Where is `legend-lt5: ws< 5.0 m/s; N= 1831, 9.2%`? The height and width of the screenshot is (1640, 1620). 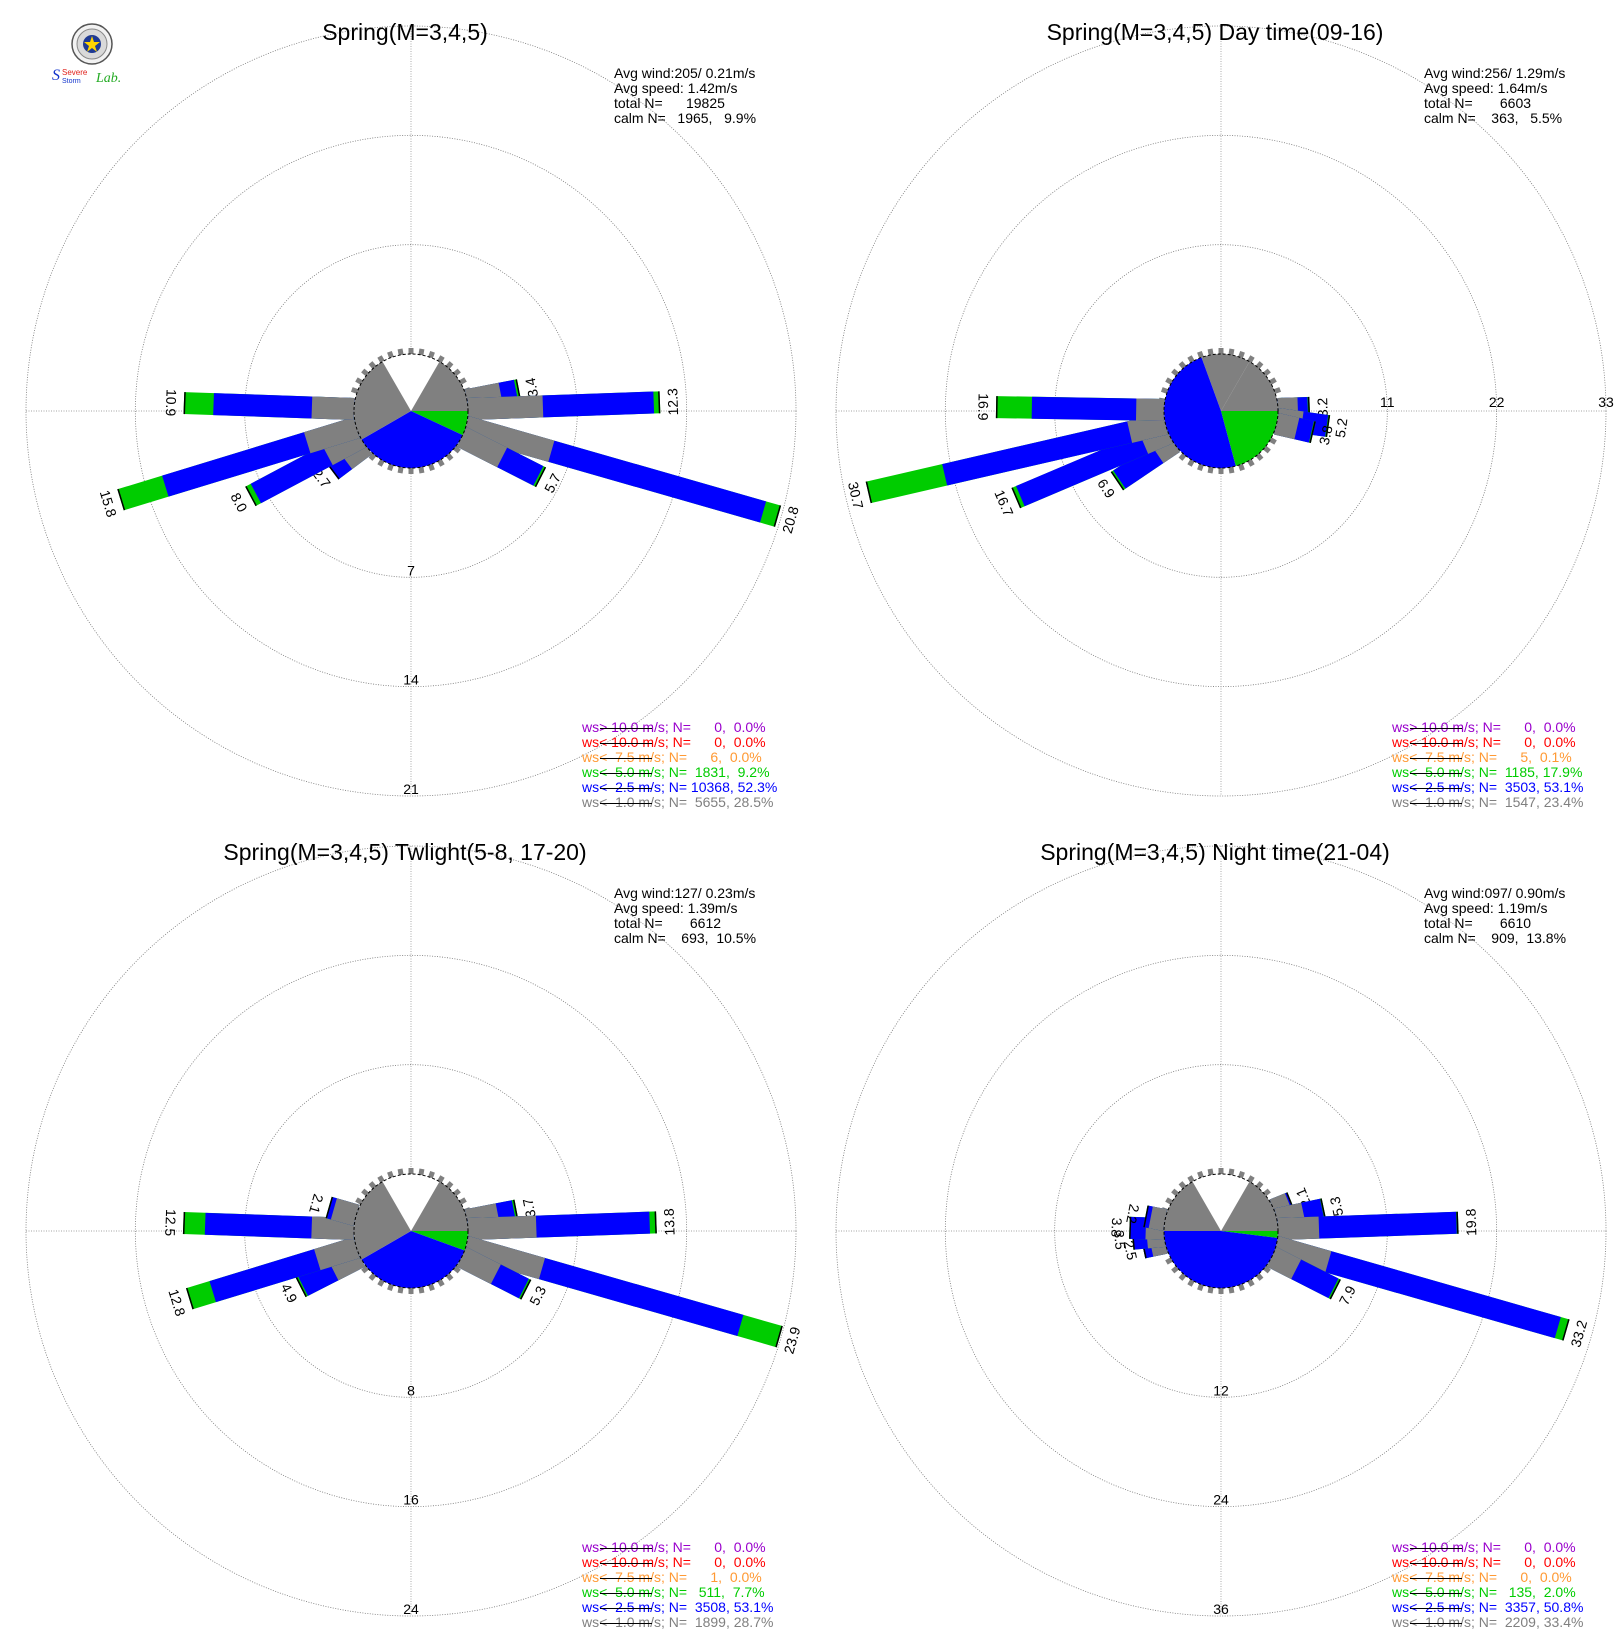
legend-lt5: ws< 5.0 m/s; N= 1831, 9.2% is located at coordinates (676, 772).